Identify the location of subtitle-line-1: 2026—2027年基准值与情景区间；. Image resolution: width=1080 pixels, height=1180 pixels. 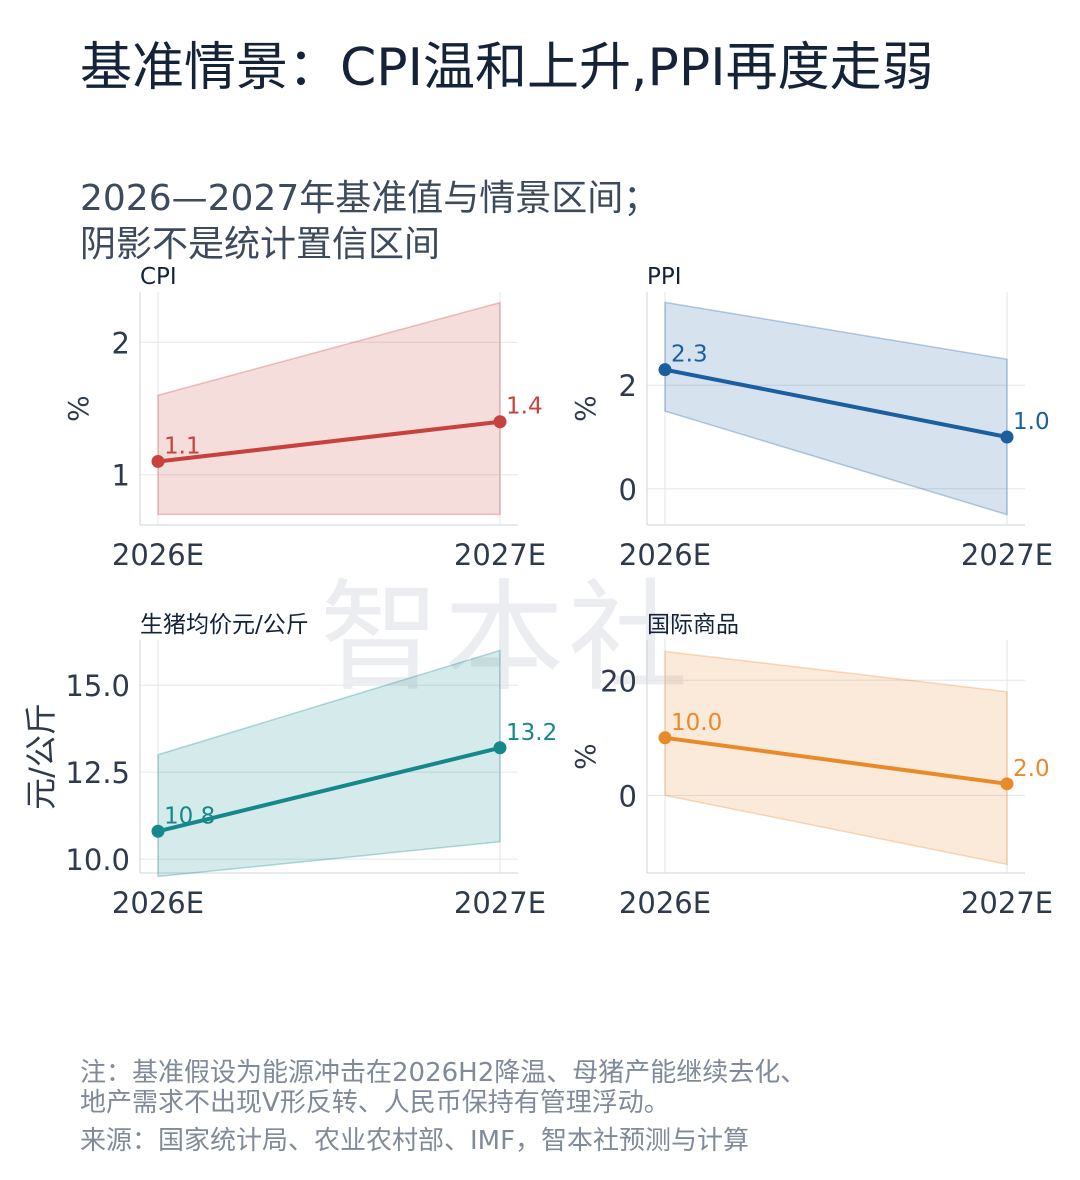
(370, 198).